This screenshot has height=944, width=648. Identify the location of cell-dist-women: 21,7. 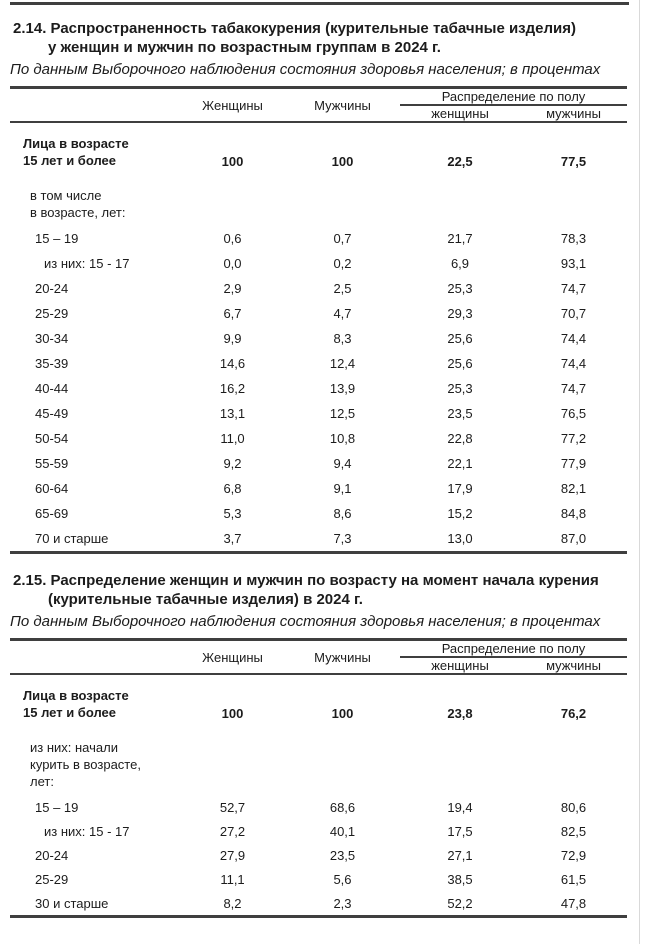
(460, 238).